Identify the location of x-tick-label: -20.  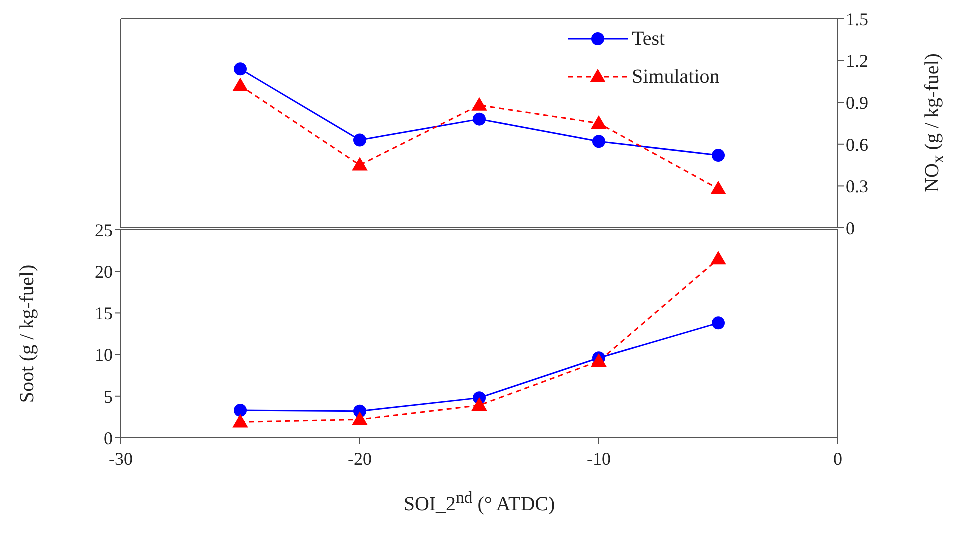
(360, 458).